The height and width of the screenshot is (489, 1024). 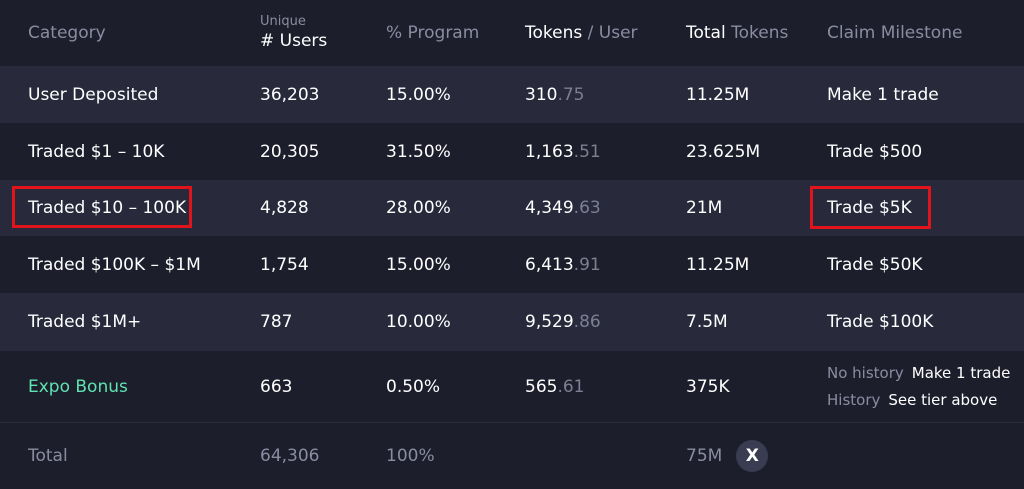 I want to click on header-claim-milestone: Claim Milestone, so click(x=895, y=33).